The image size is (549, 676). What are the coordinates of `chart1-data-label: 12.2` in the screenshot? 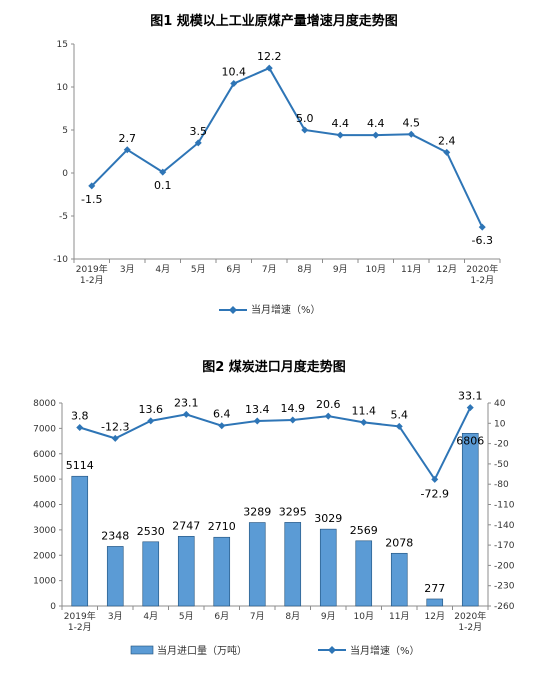 It's located at (269, 56).